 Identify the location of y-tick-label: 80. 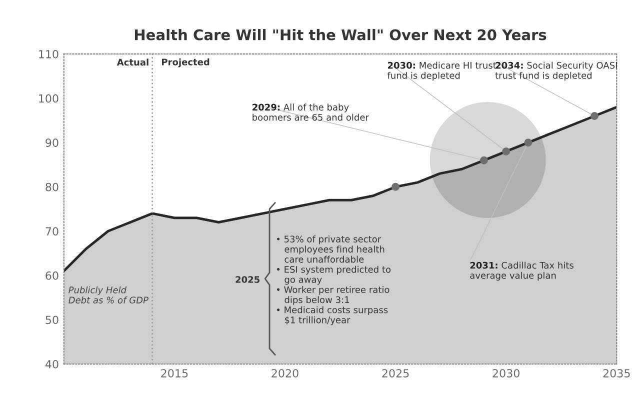
(52, 187).